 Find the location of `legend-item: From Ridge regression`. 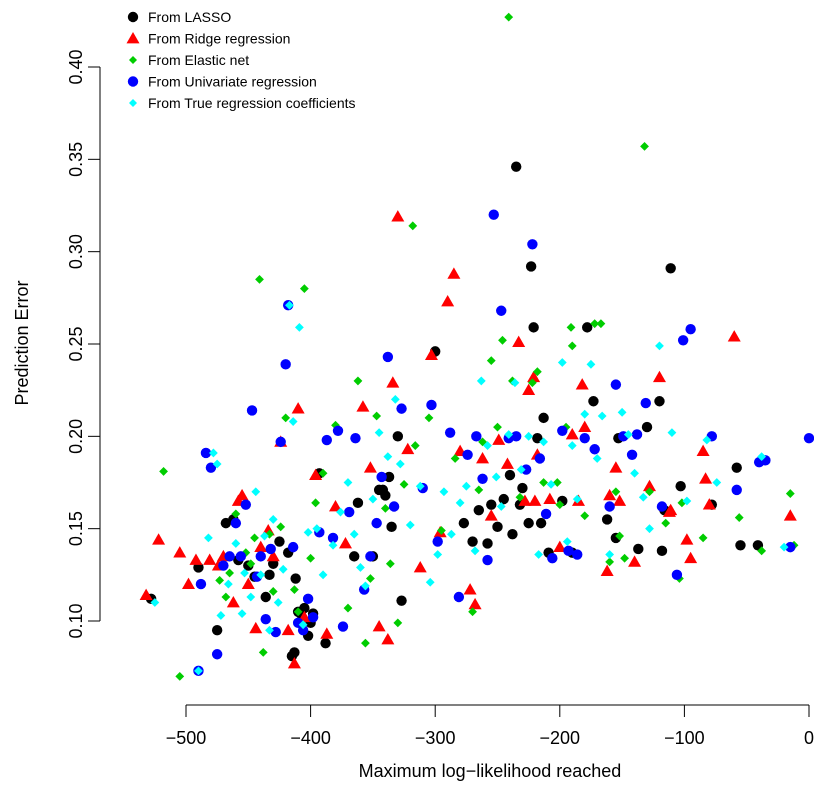

legend-item: From Ridge regression is located at coordinates (208, 39).